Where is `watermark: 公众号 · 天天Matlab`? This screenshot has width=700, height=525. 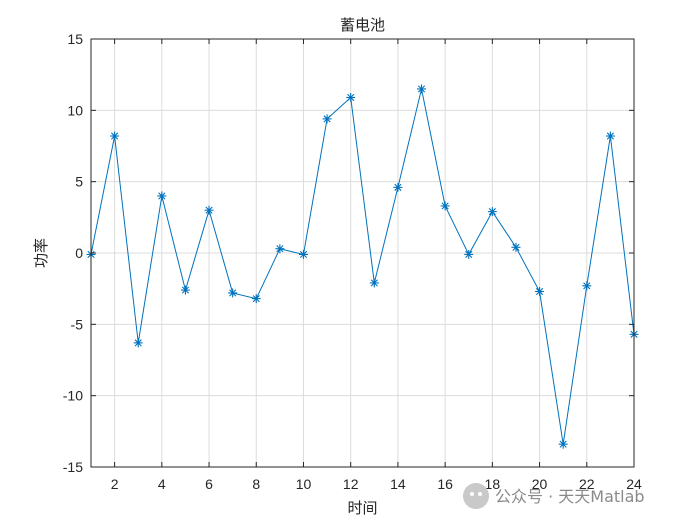 watermark: 公众号 · 天天Matlab is located at coordinates (554, 496).